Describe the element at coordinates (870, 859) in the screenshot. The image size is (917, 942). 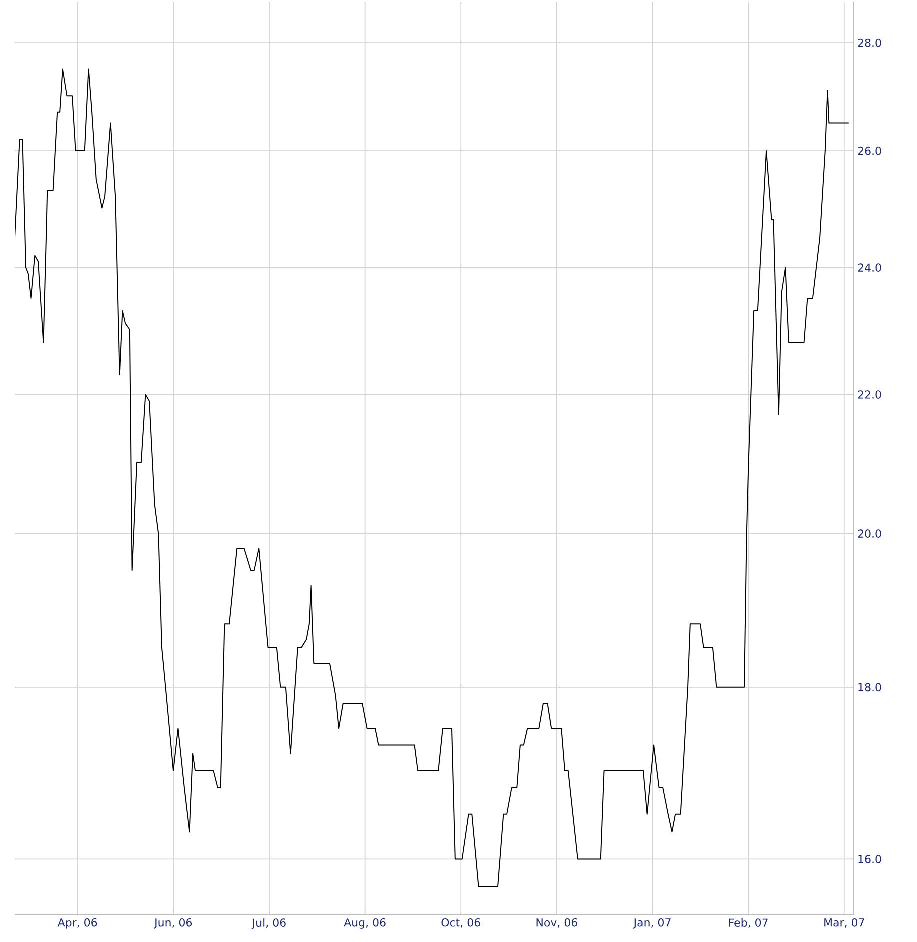
I see `y-tick-label: 16.0` at that location.